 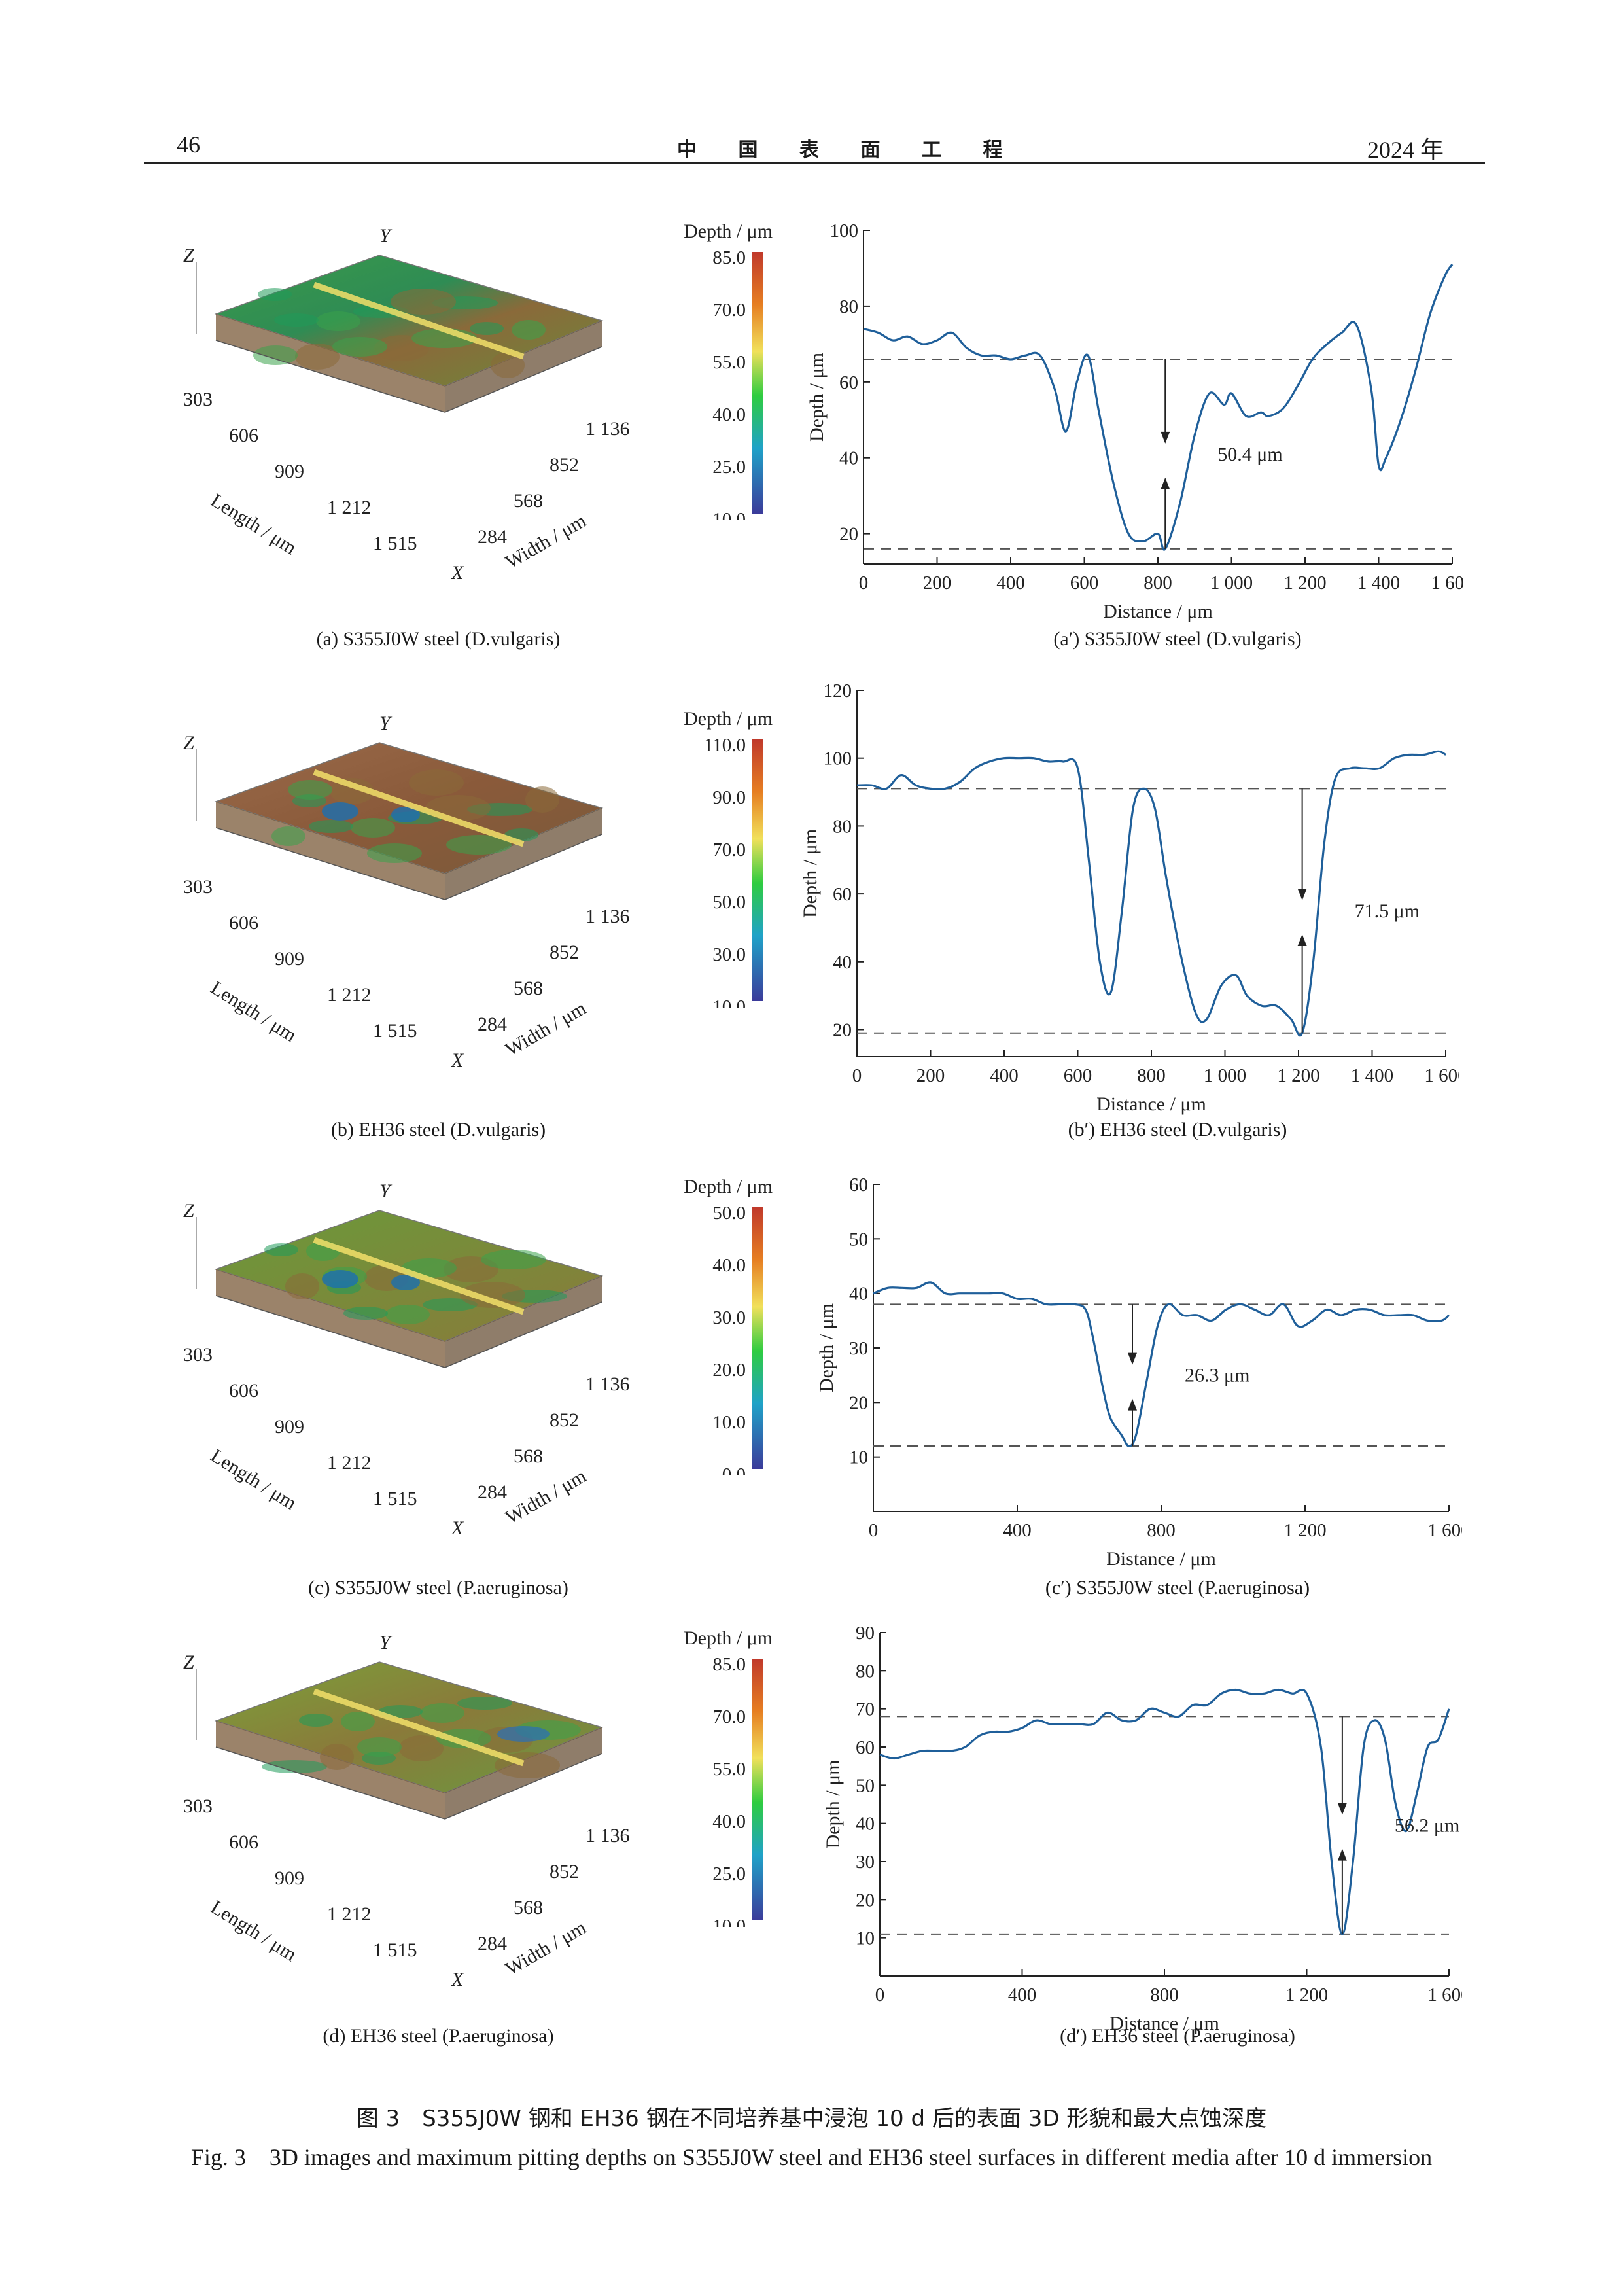 What do you see at coordinates (729, 1664) in the screenshot?
I see `colorbar-tick: 85.0` at bounding box center [729, 1664].